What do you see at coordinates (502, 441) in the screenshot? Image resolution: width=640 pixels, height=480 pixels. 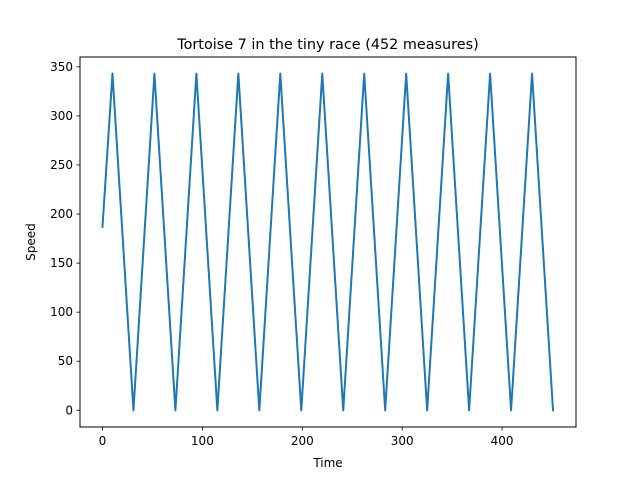 I see `x-tick-label: 400` at bounding box center [502, 441].